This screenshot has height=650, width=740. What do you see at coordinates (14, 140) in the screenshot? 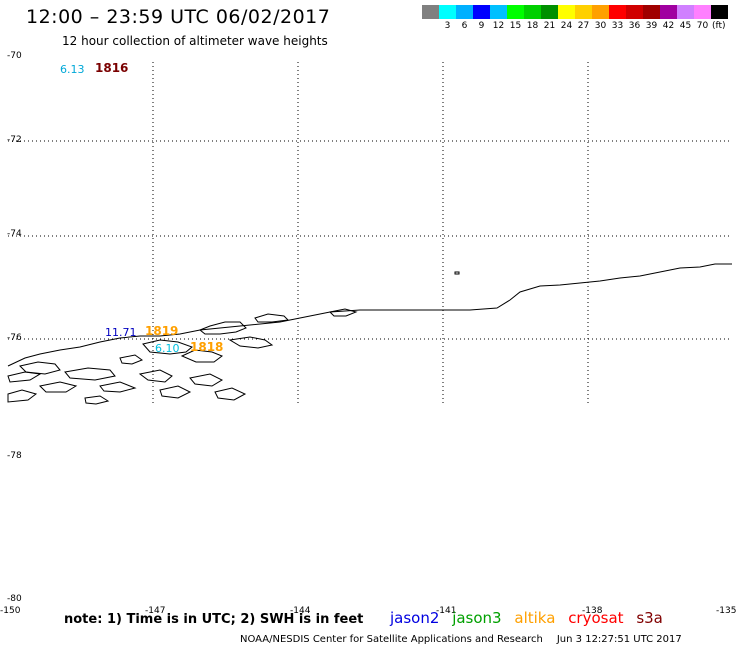
I see `lat-label: -72` at bounding box center [14, 140].